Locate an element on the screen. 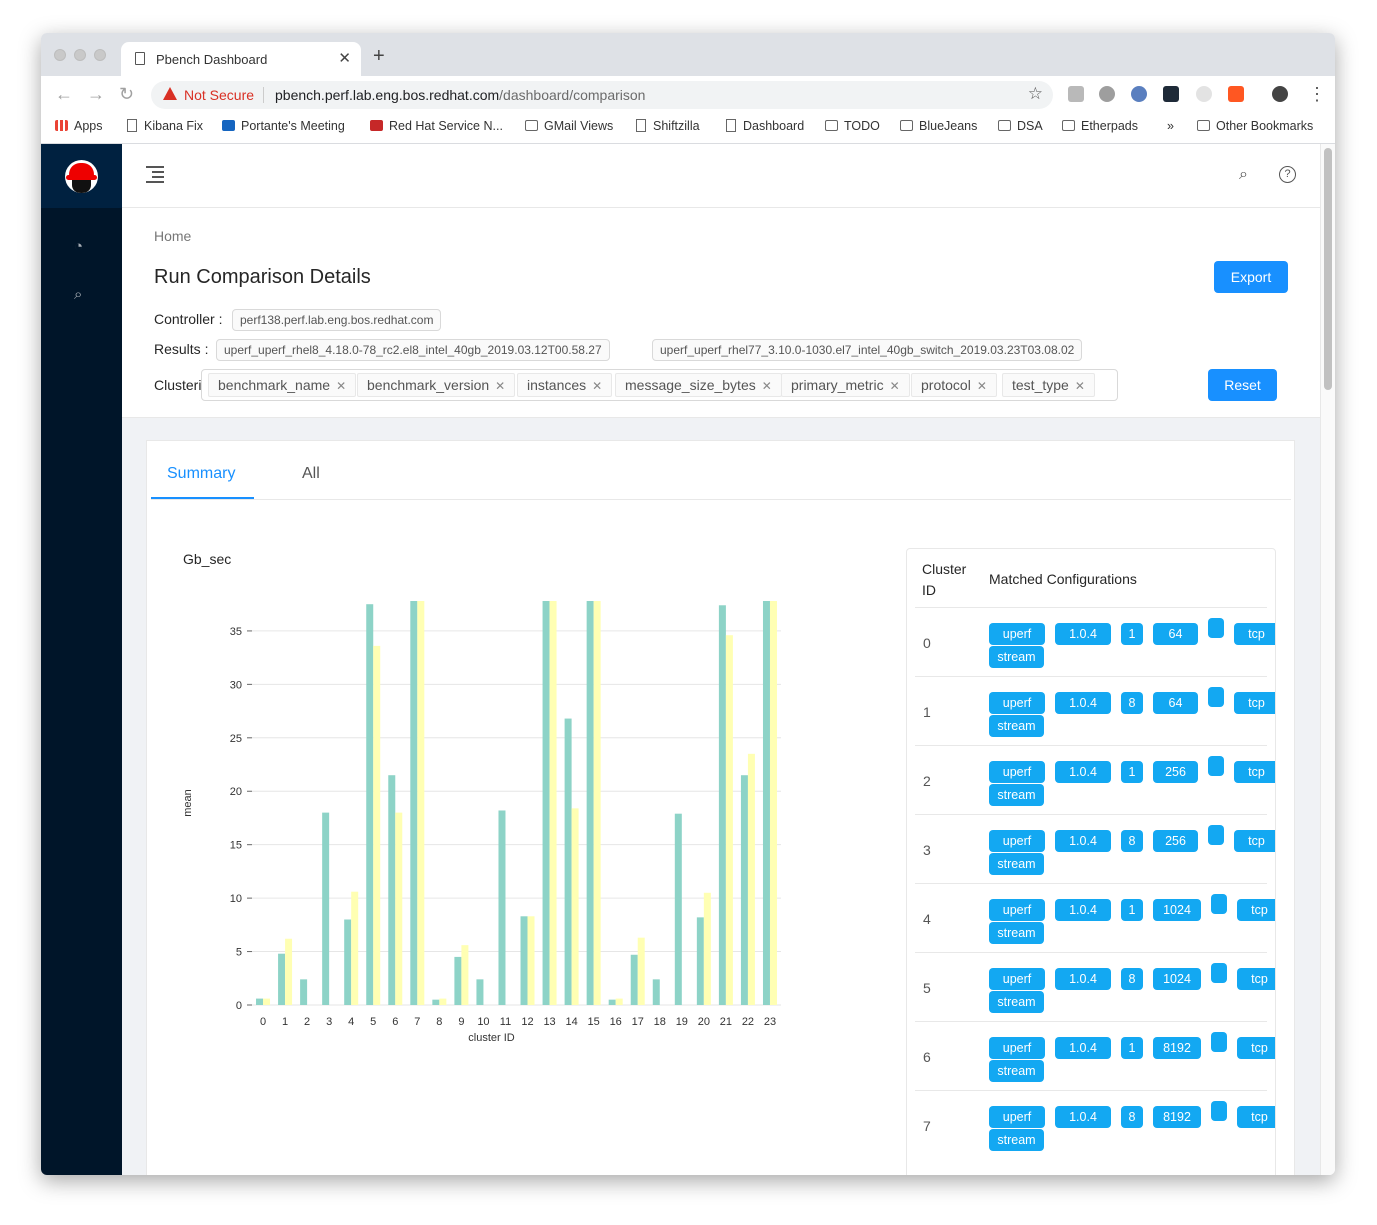  top-header: ⌕ ? is located at coordinates (721, 176).